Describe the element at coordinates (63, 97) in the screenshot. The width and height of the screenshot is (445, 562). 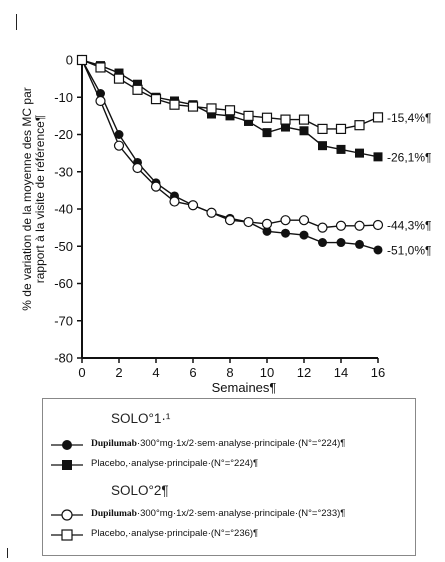
I see `y-tick-label: -10` at that location.